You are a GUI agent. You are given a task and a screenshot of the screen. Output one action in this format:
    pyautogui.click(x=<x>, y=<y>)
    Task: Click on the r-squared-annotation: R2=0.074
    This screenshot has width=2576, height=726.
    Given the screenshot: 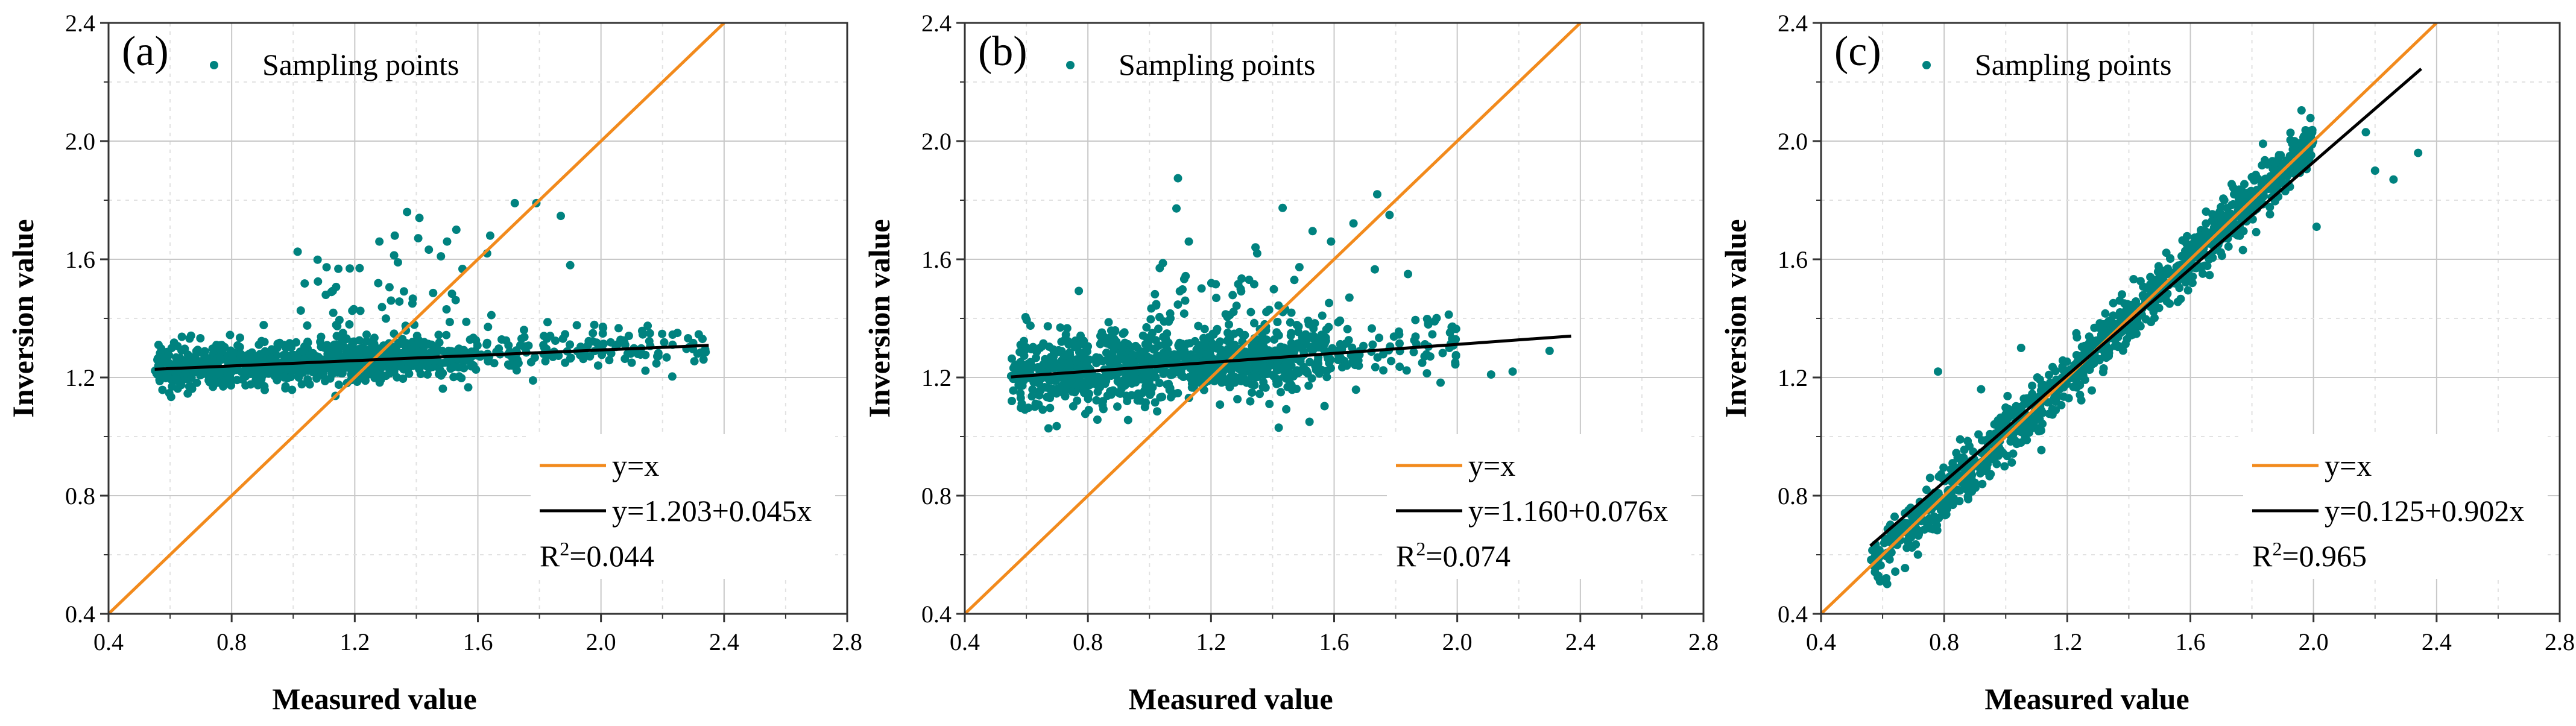 What is the action you would take?
    pyautogui.click(x=1453, y=555)
    